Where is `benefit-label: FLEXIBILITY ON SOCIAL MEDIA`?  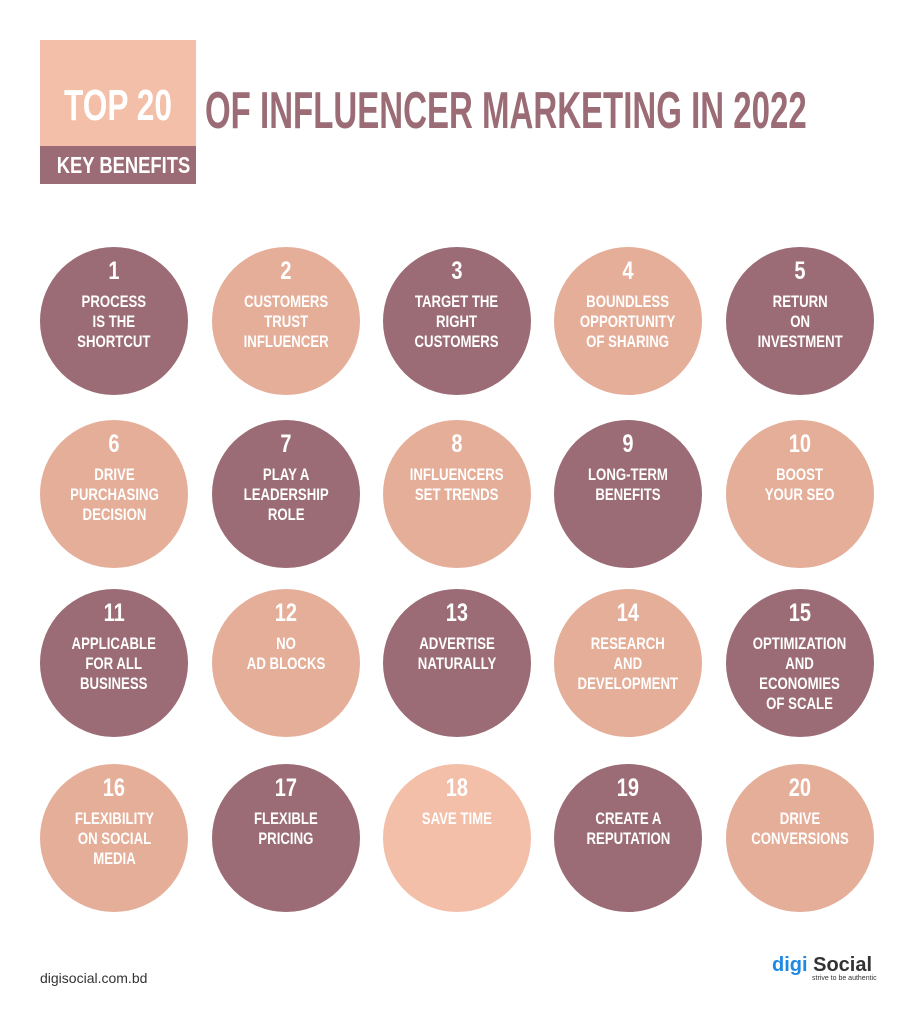
benefit-label: FLEXIBILITY ON SOCIAL MEDIA is located at coordinates (114, 839).